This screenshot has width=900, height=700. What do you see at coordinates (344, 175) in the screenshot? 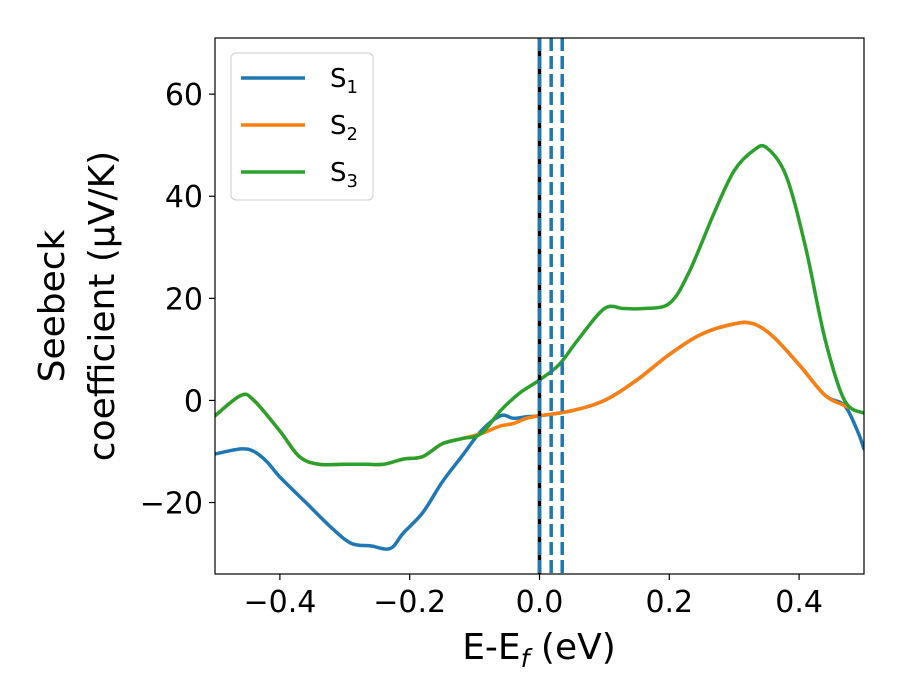
I see `legend-label-s3: S3` at bounding box center [344, 175].